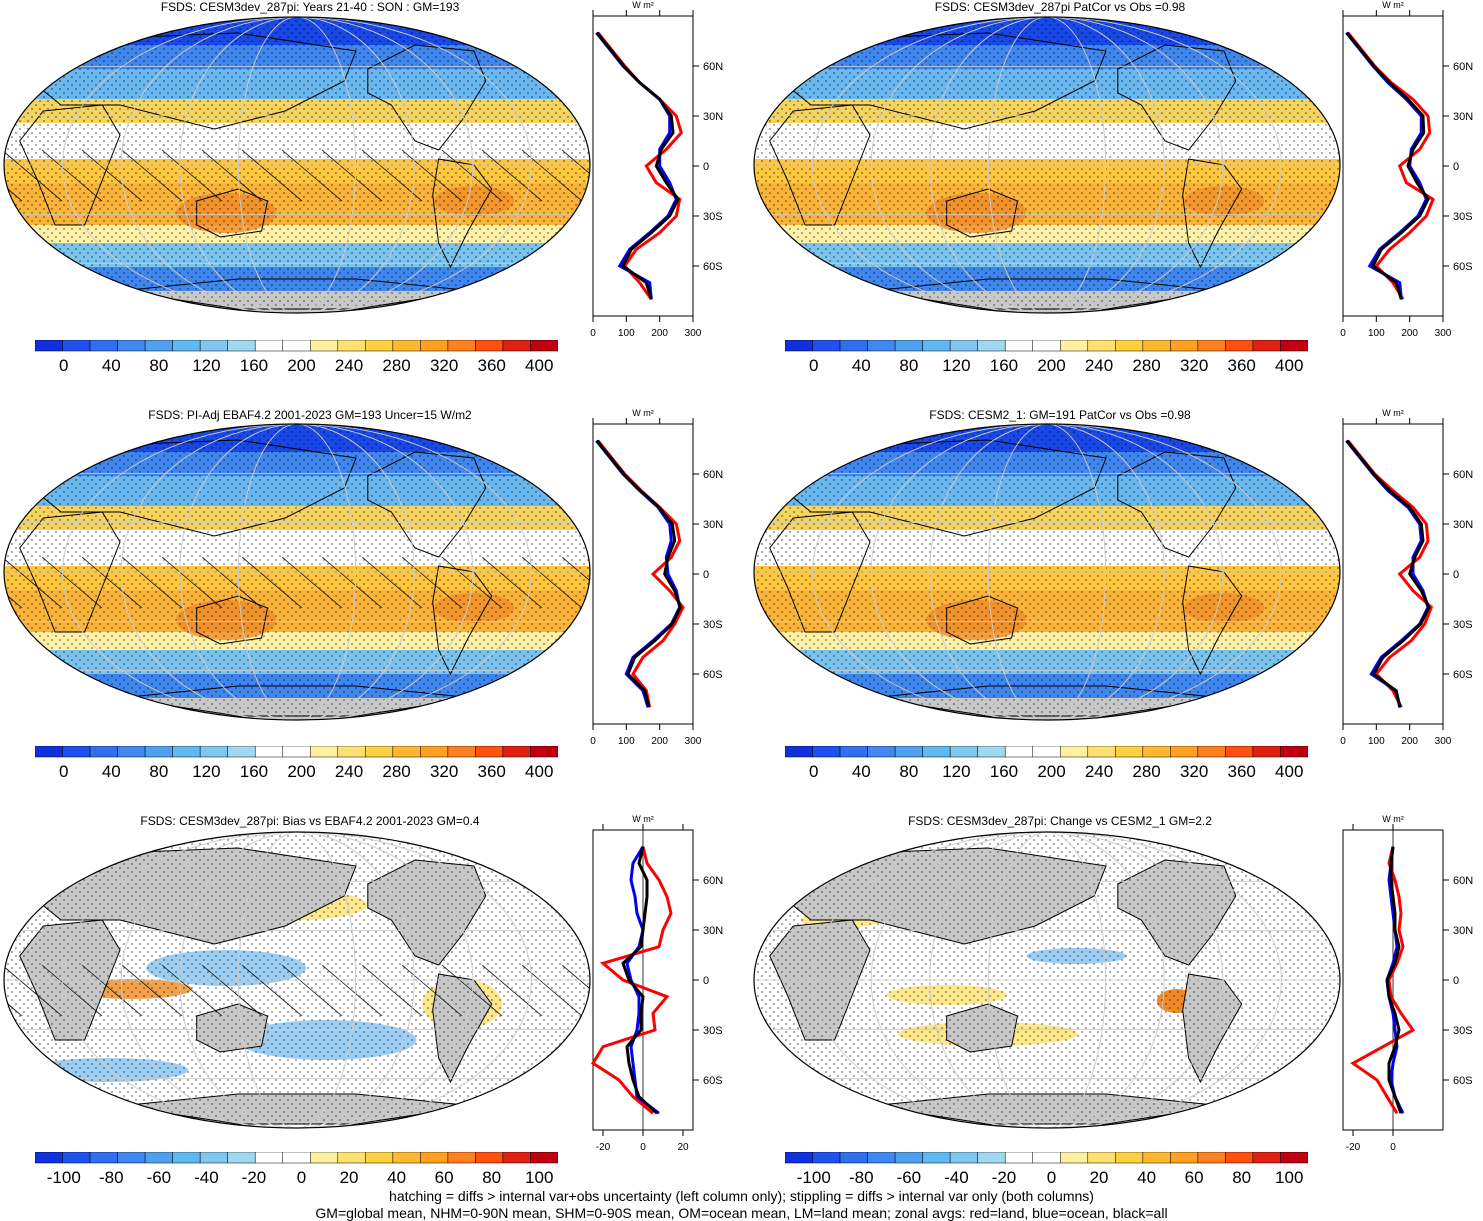 This screenshot has width=1483, height=1221. I want to click on colorbar-label: 360, so click(491, 365).